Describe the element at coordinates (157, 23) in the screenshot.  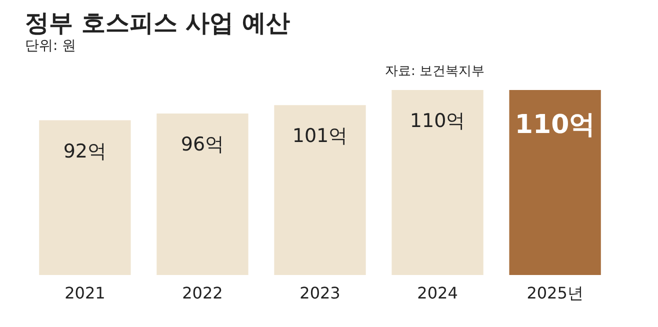
I see `chart-title: 정부 호스피스 사업 예산` at that location.